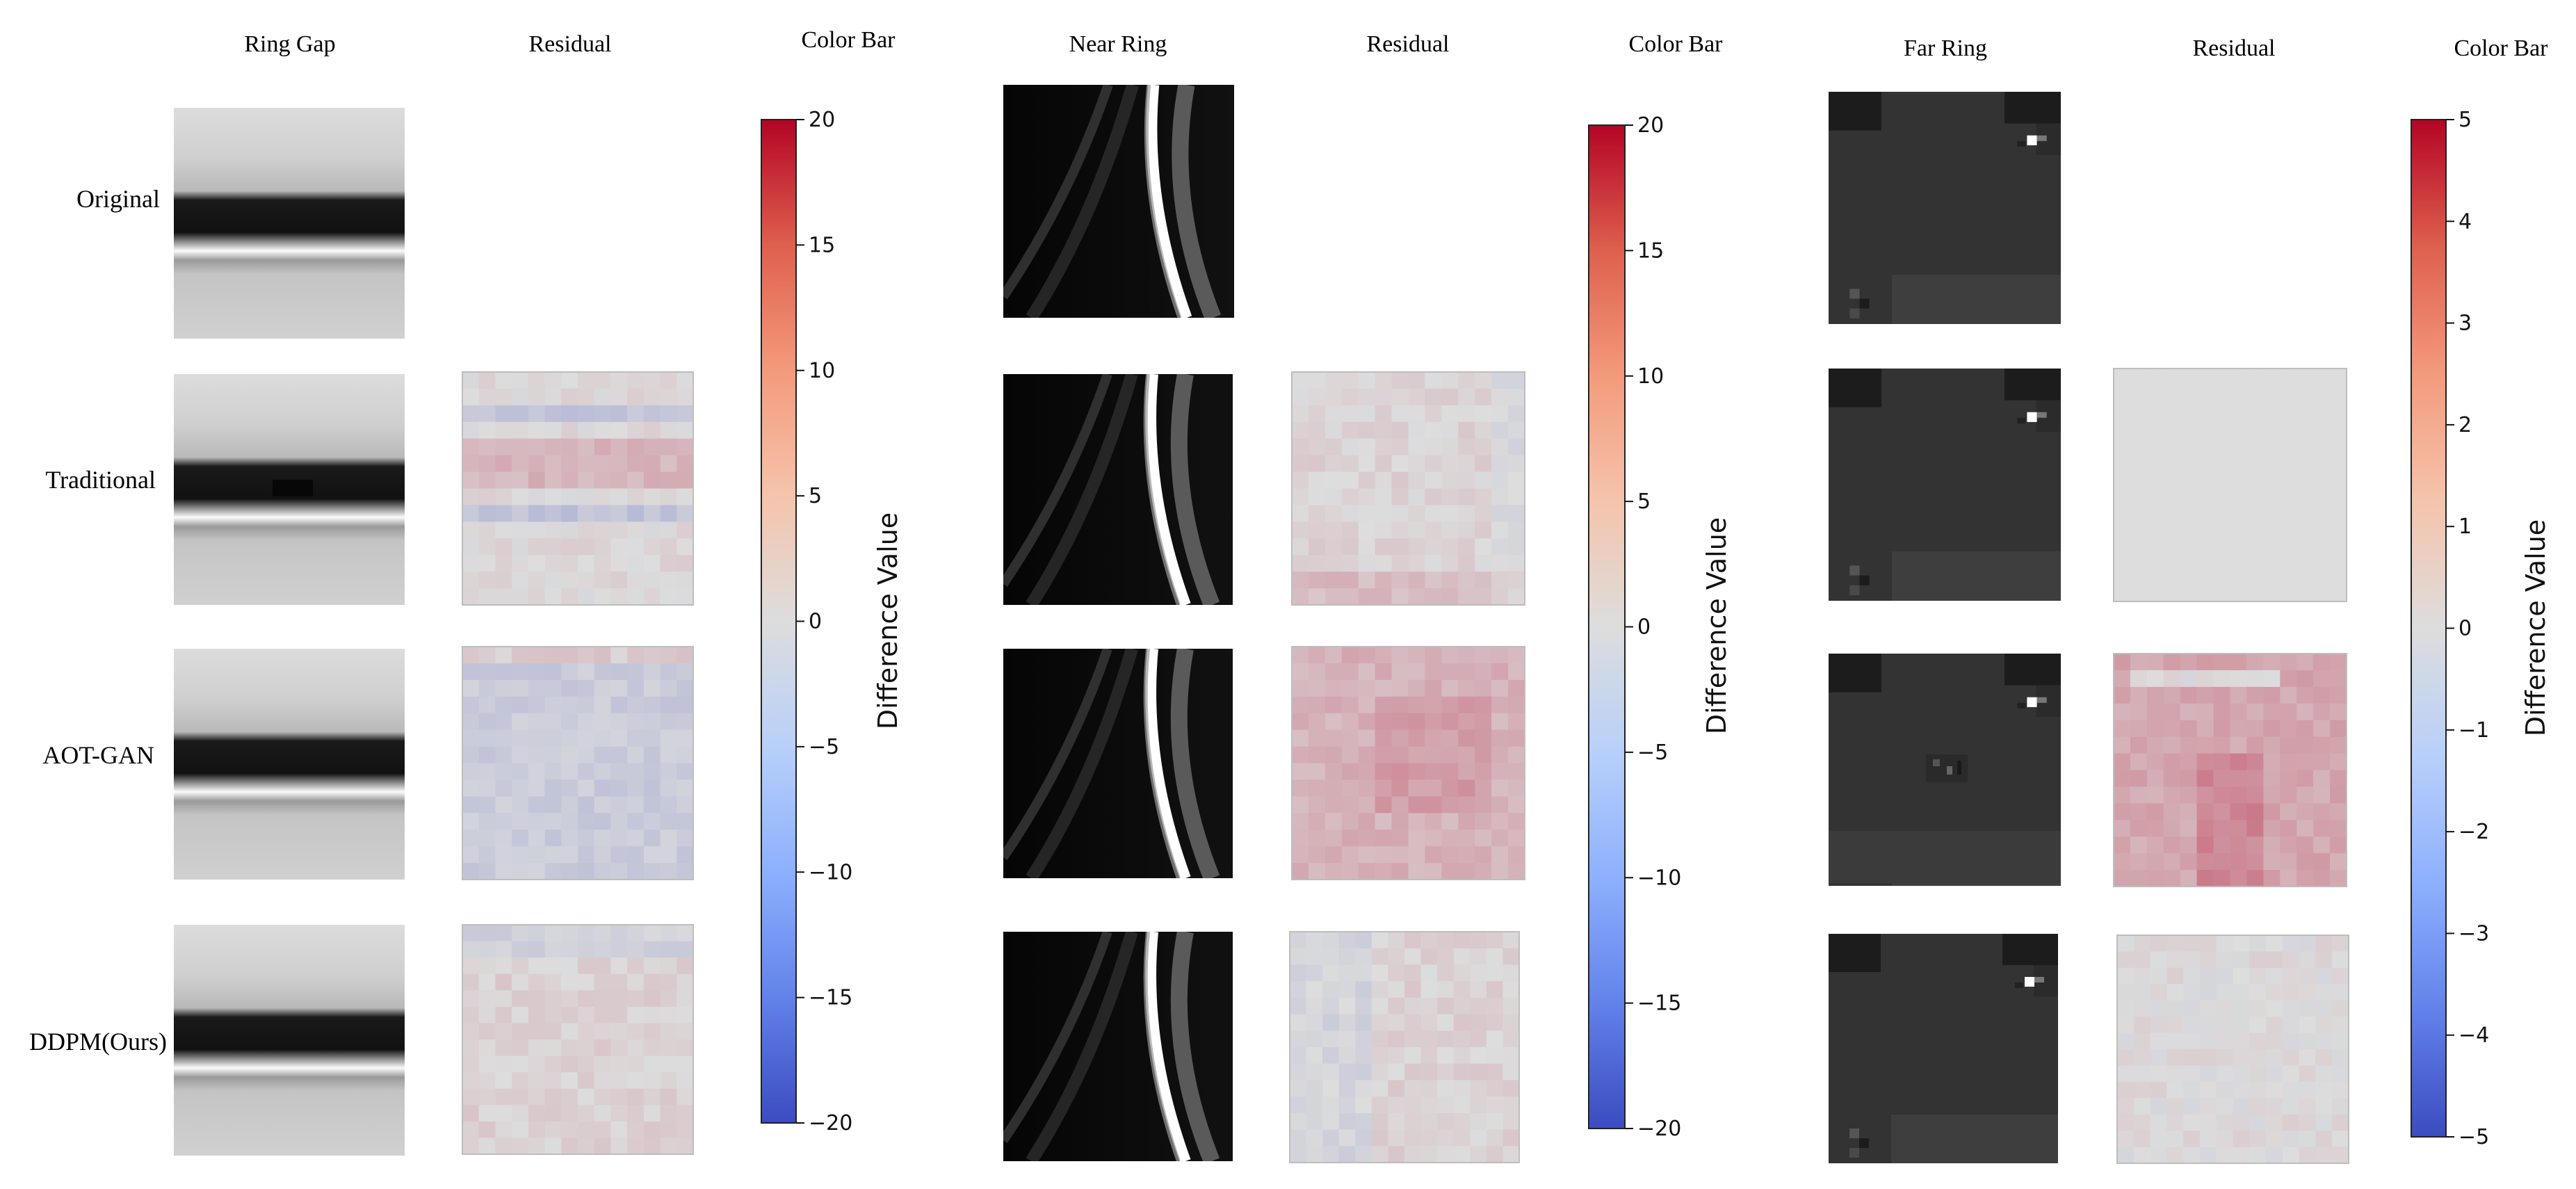 The width and height of the screenshot is (2576, 1189). What do you see at coordinates (888, 620) in the screenshot?
I see `colorbar-1-label: Difference Value` at bounding box center [888, 620].